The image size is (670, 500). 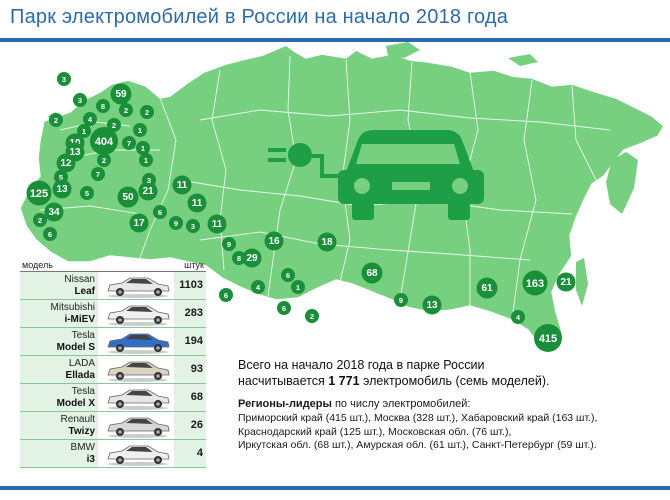 What do you see at coordinates (403, 50) in the screenshot?
I see `severnaya-zemlya` at bounding box center [403, 50].